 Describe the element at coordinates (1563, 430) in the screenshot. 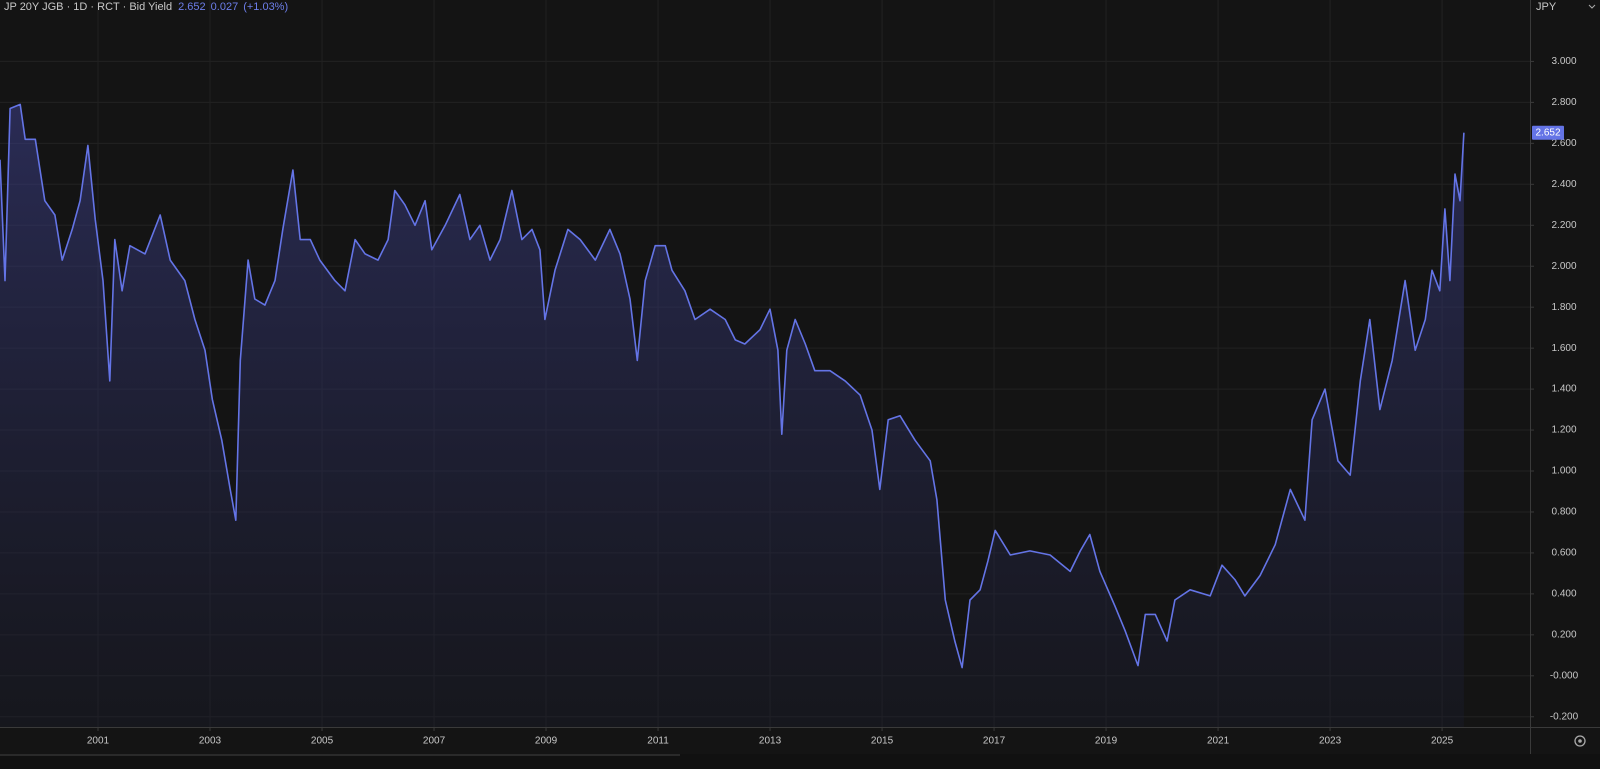

I see `y-tick-label: 1.200` at that location.